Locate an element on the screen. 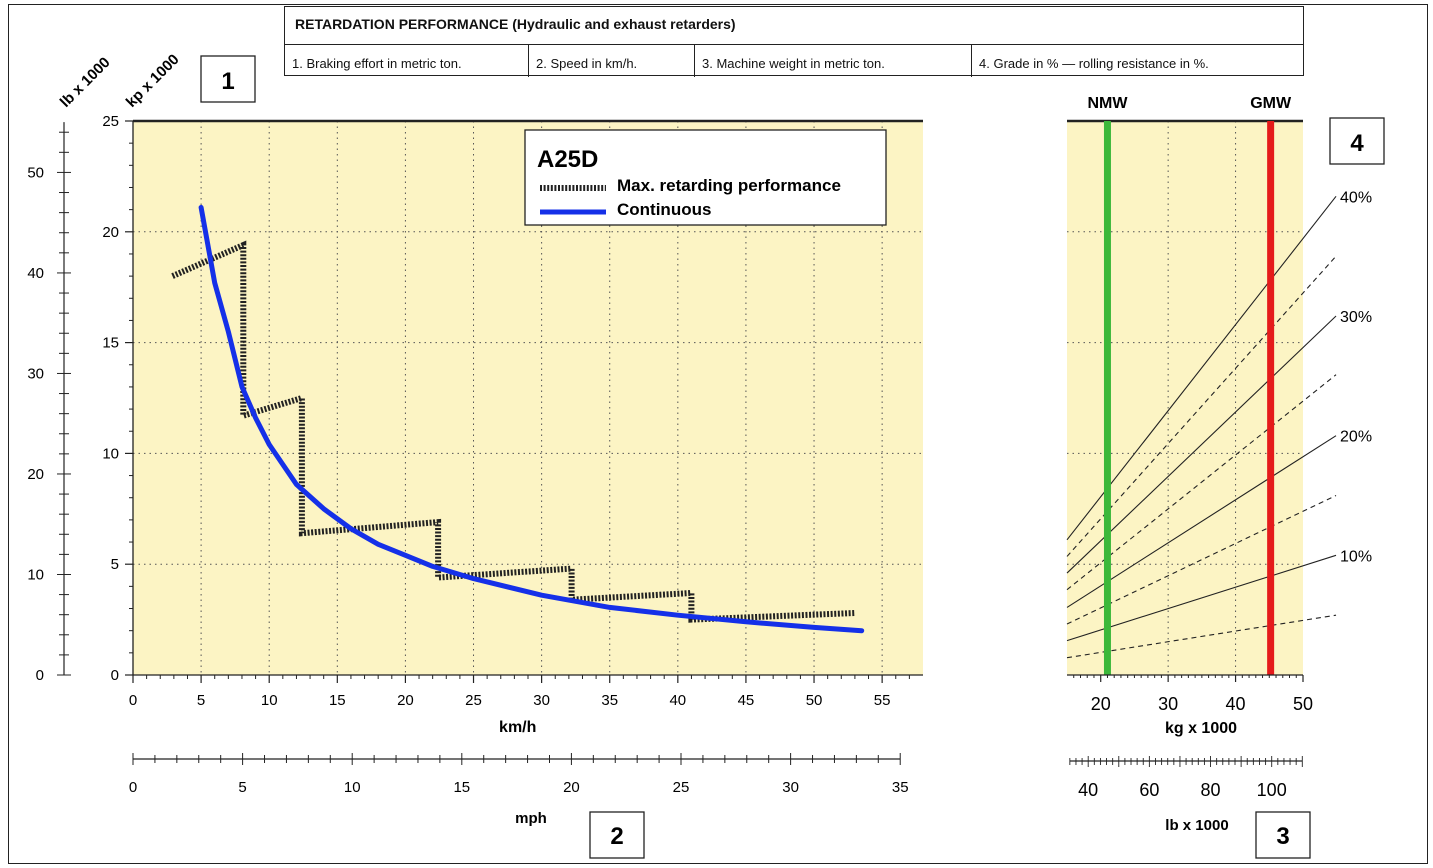 This screenshot has height=868, width=1433. kg-tick-label: 40 is located at coordinates (1236, 704).